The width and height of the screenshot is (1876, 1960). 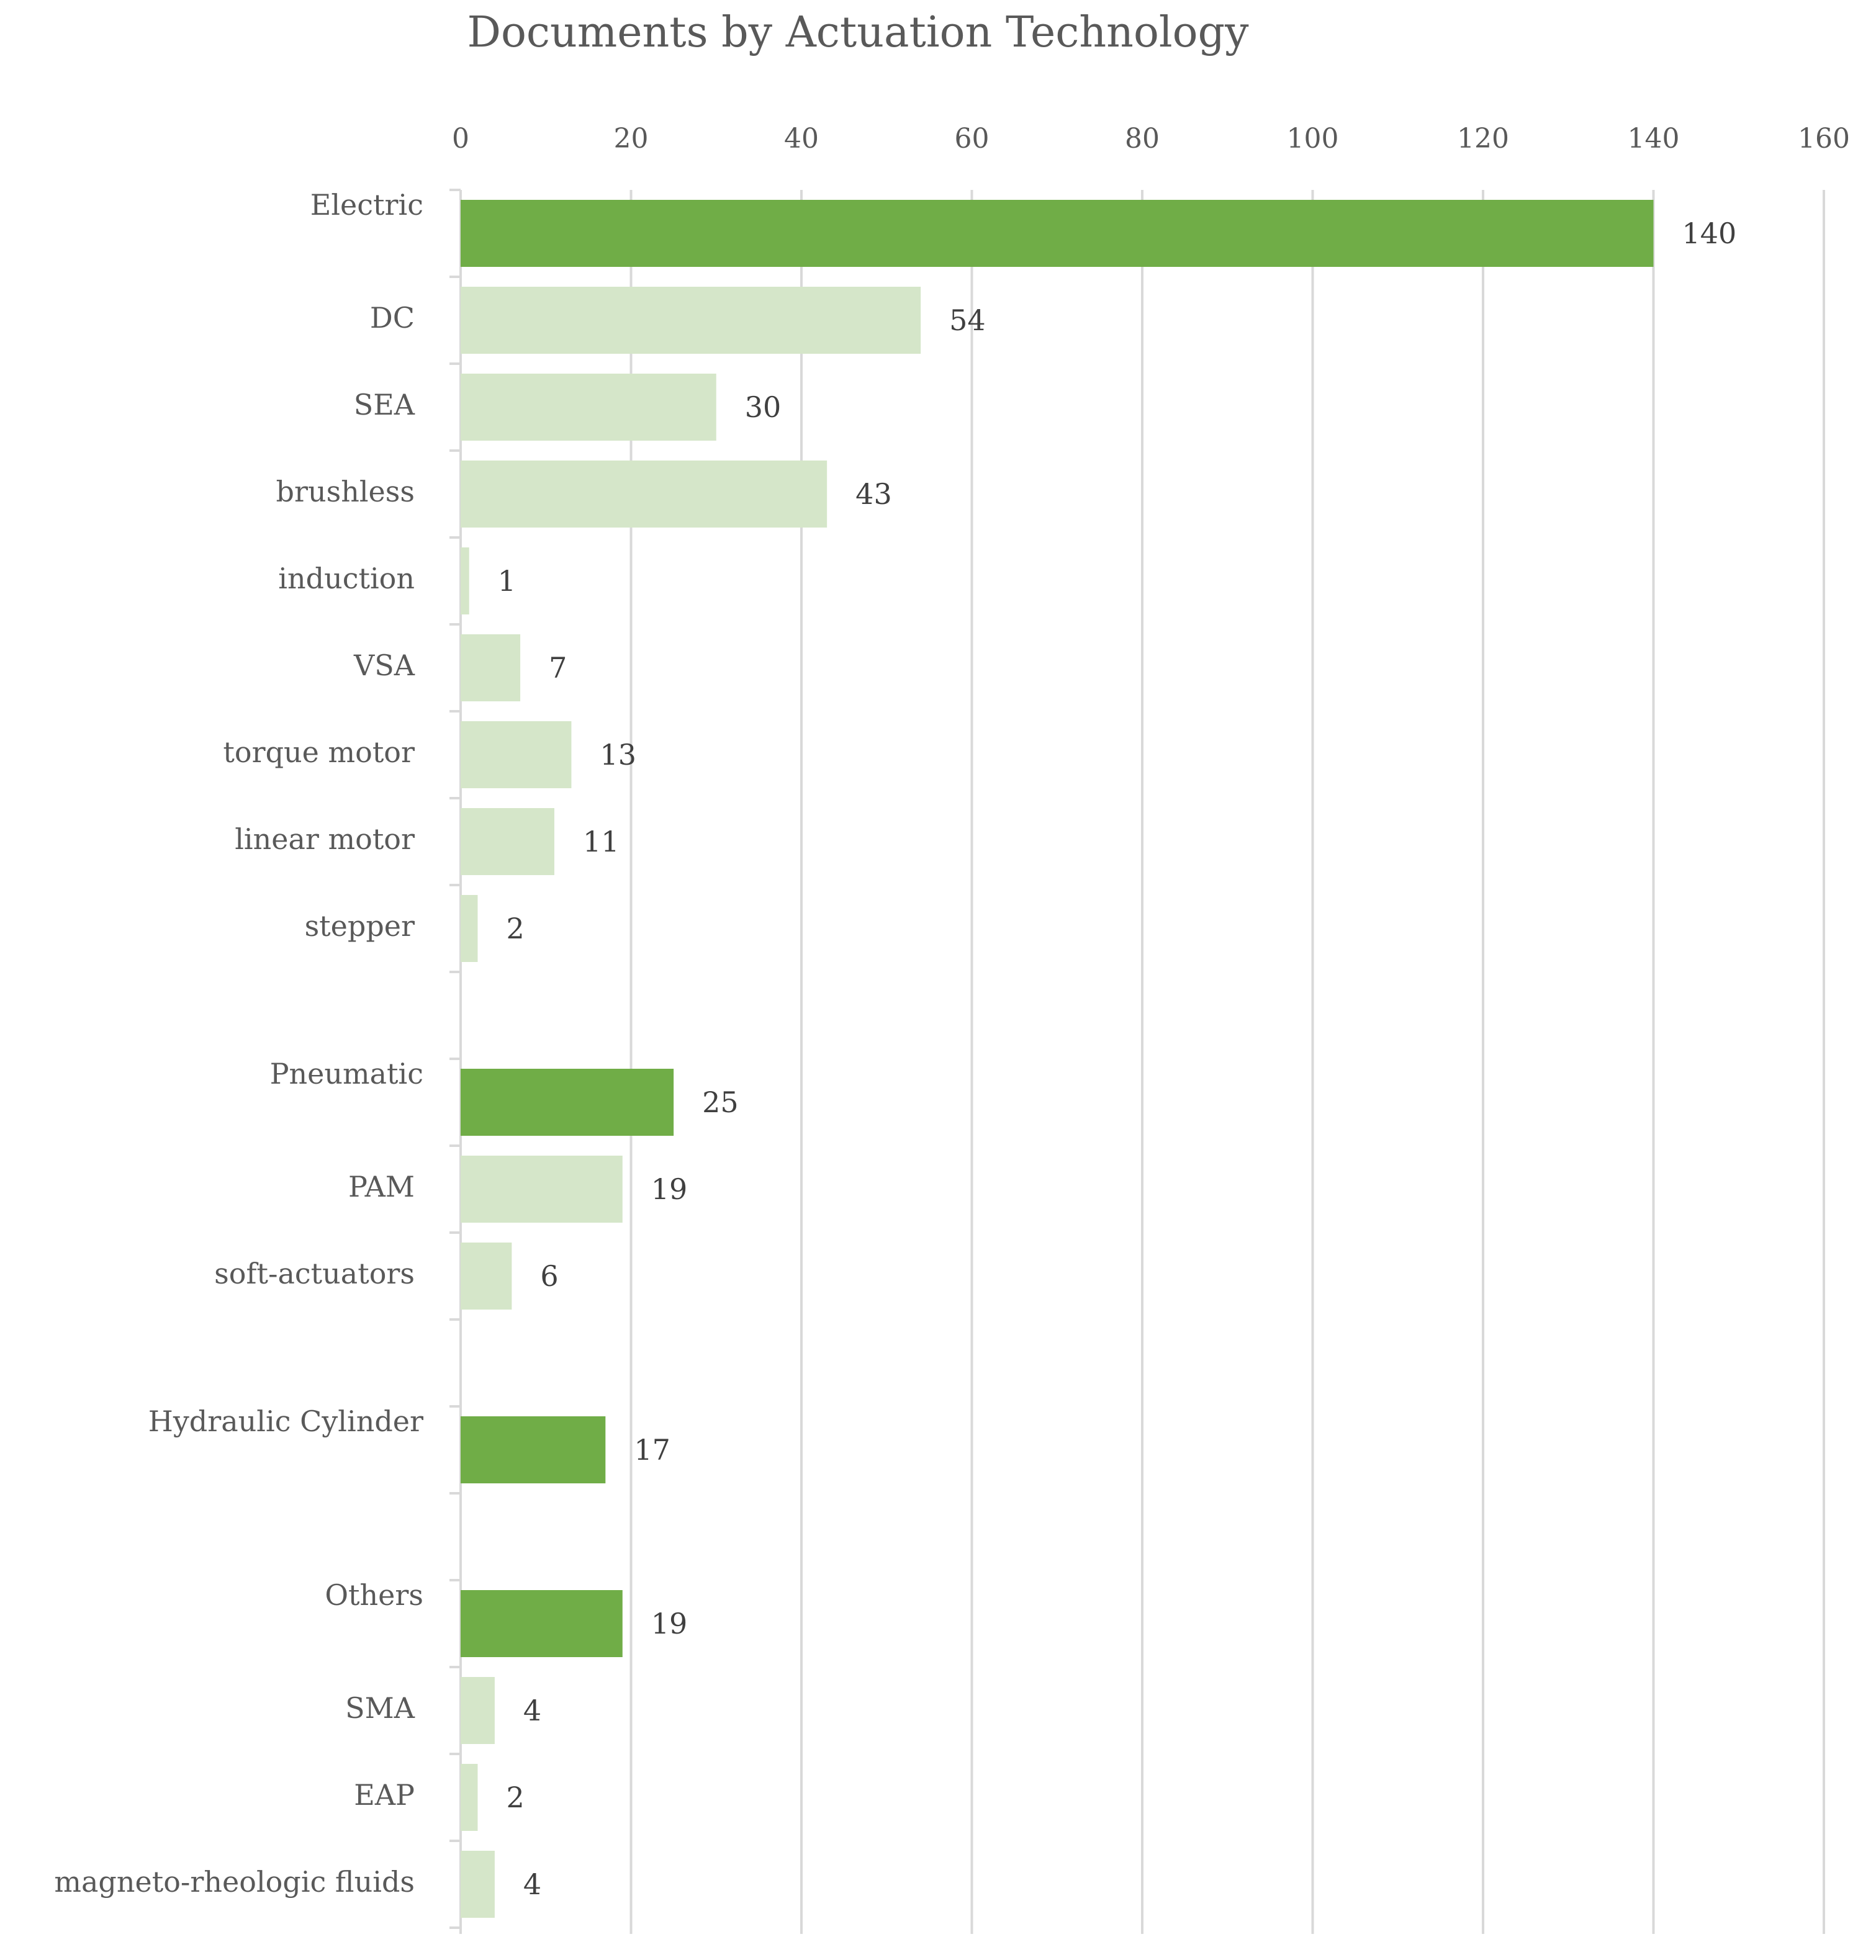 What do you see at coordinates (542, 1623) in the screenshot?
I see `group-bar-others` at bounding box center [542, 1623].